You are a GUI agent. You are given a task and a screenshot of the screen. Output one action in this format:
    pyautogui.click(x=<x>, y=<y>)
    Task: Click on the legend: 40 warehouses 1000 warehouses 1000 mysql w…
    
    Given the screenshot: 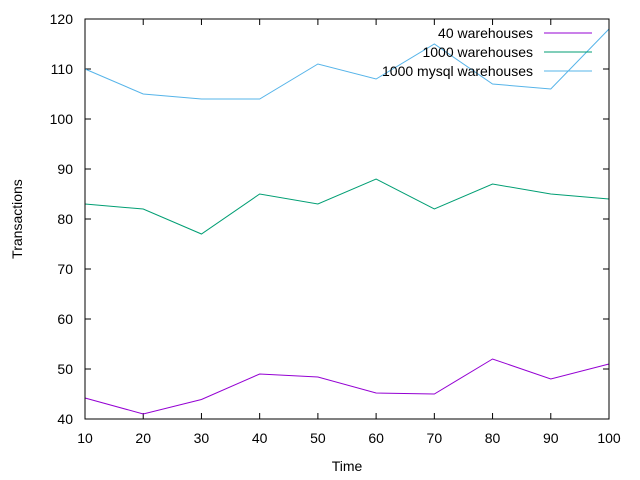 What is the action you would take?
    pyautogui.click(x=487, y=52)
    